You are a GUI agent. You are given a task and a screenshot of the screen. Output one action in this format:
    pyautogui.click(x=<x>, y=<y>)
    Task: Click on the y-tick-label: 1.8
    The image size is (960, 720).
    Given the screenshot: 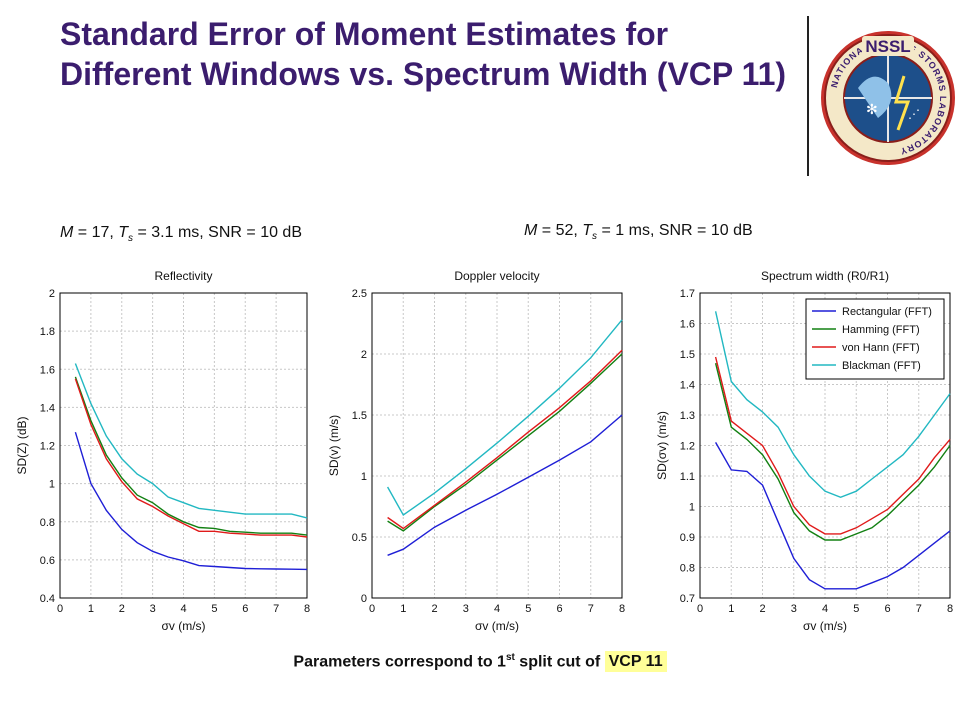 What is the action you would take?
    pyautogui.click(x=47, y=332)
    